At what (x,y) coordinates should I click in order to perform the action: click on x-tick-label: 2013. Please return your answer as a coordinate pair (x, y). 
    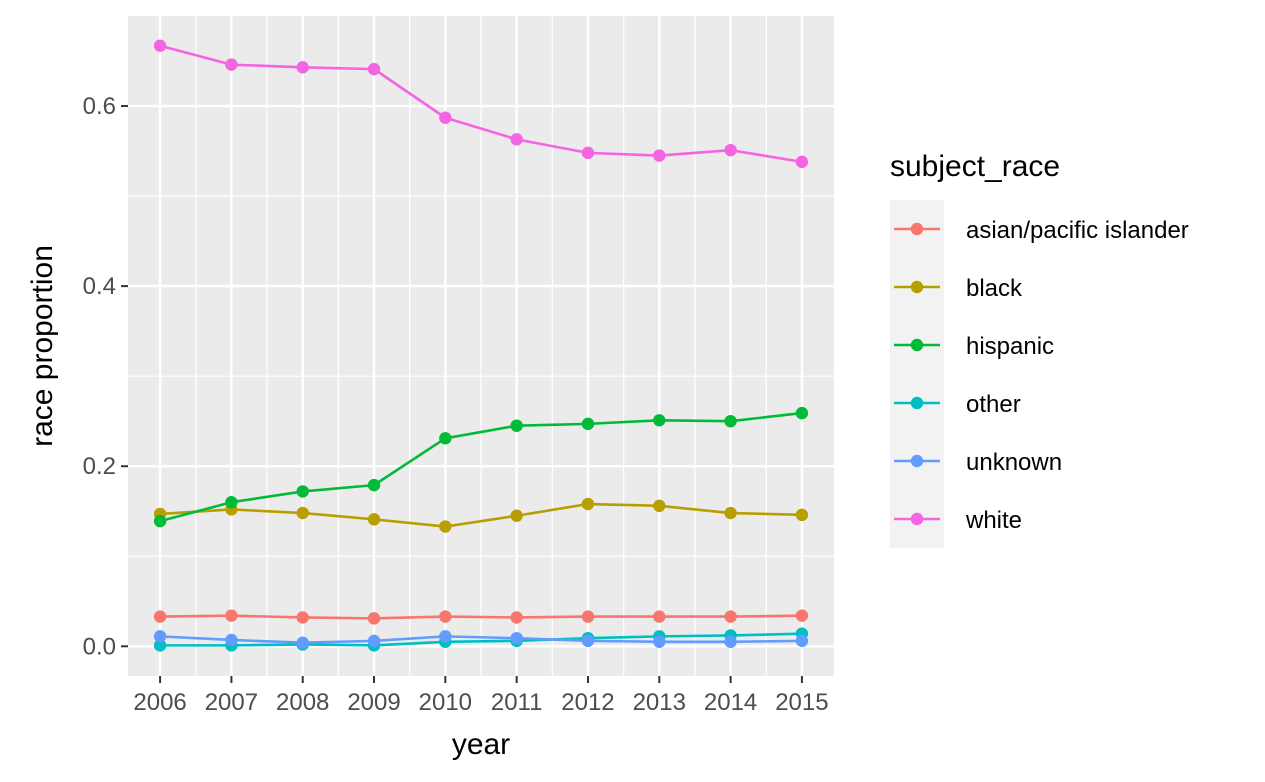
    Looking at the image, I should click on (659, 702).